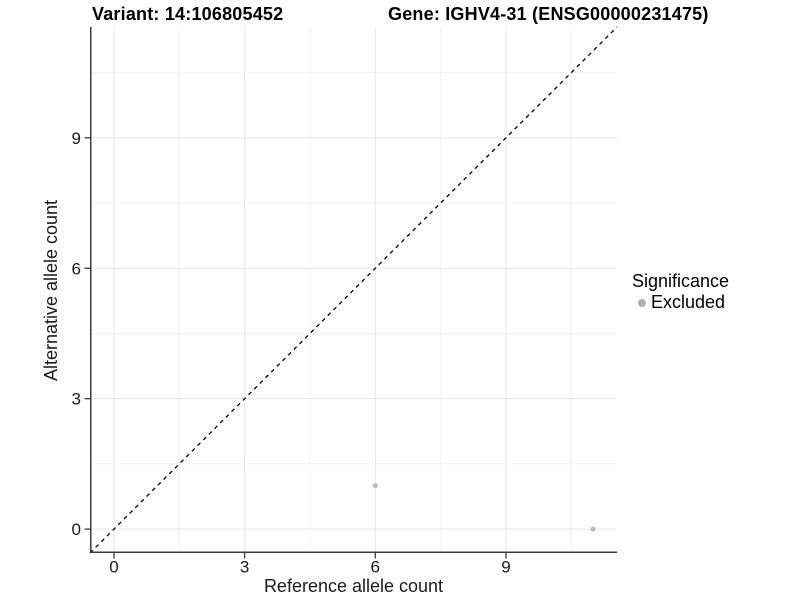 This screenshot has height=600, width=800. Describe the element at coordinates (76, 138) in the screenshot. I see `y-tick-label: 9` at that location.